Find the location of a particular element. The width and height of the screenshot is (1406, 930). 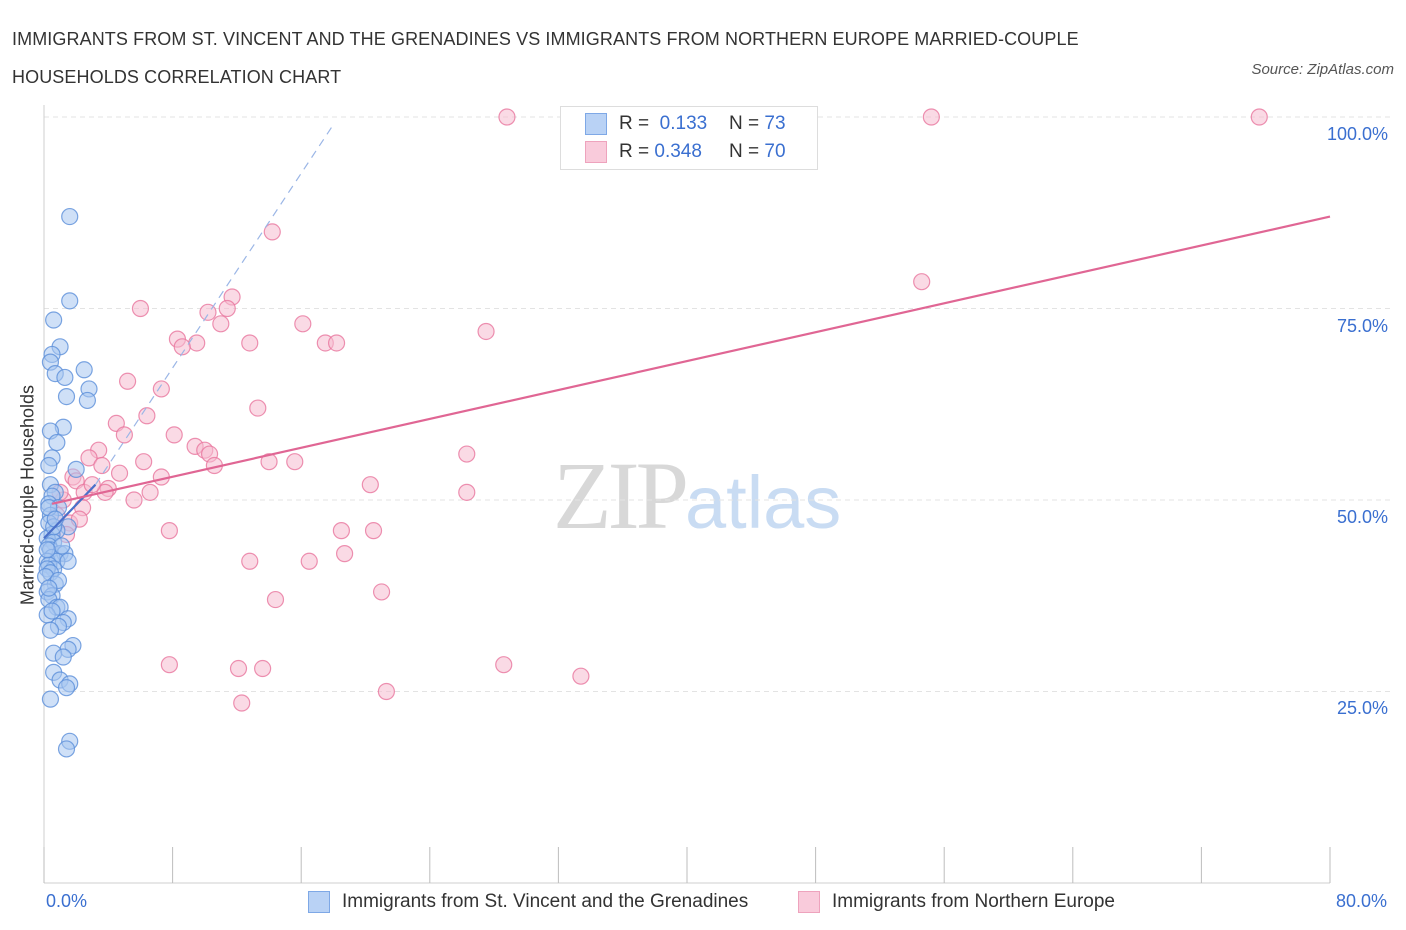

legend-r-value-blue: 0.133 is located at coordinates (683, 123).